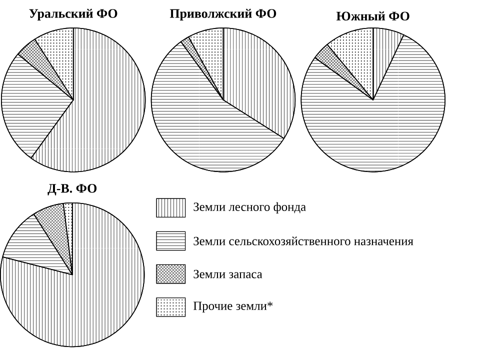 This screenshot has width=500, height=348. I want to click on chart-title: Южный ФО, so click(373, 16).